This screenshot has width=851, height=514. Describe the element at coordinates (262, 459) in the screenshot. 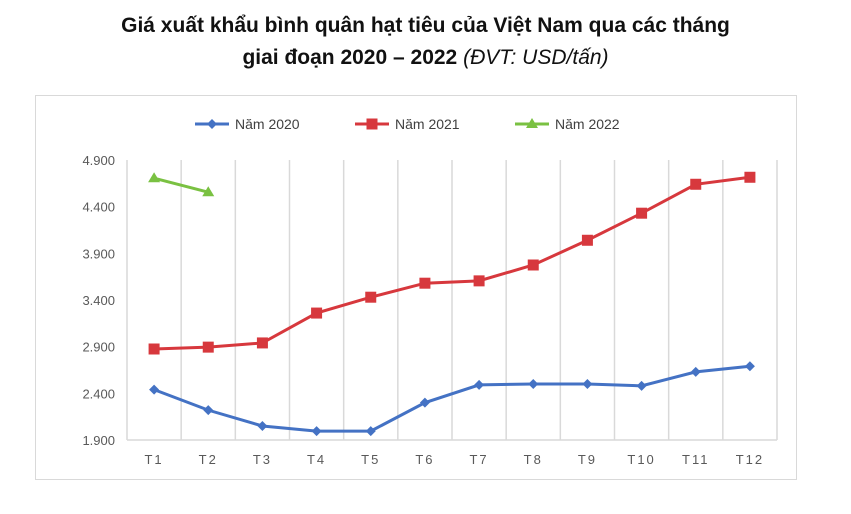

I see `x-tick-label: T3` at that location.